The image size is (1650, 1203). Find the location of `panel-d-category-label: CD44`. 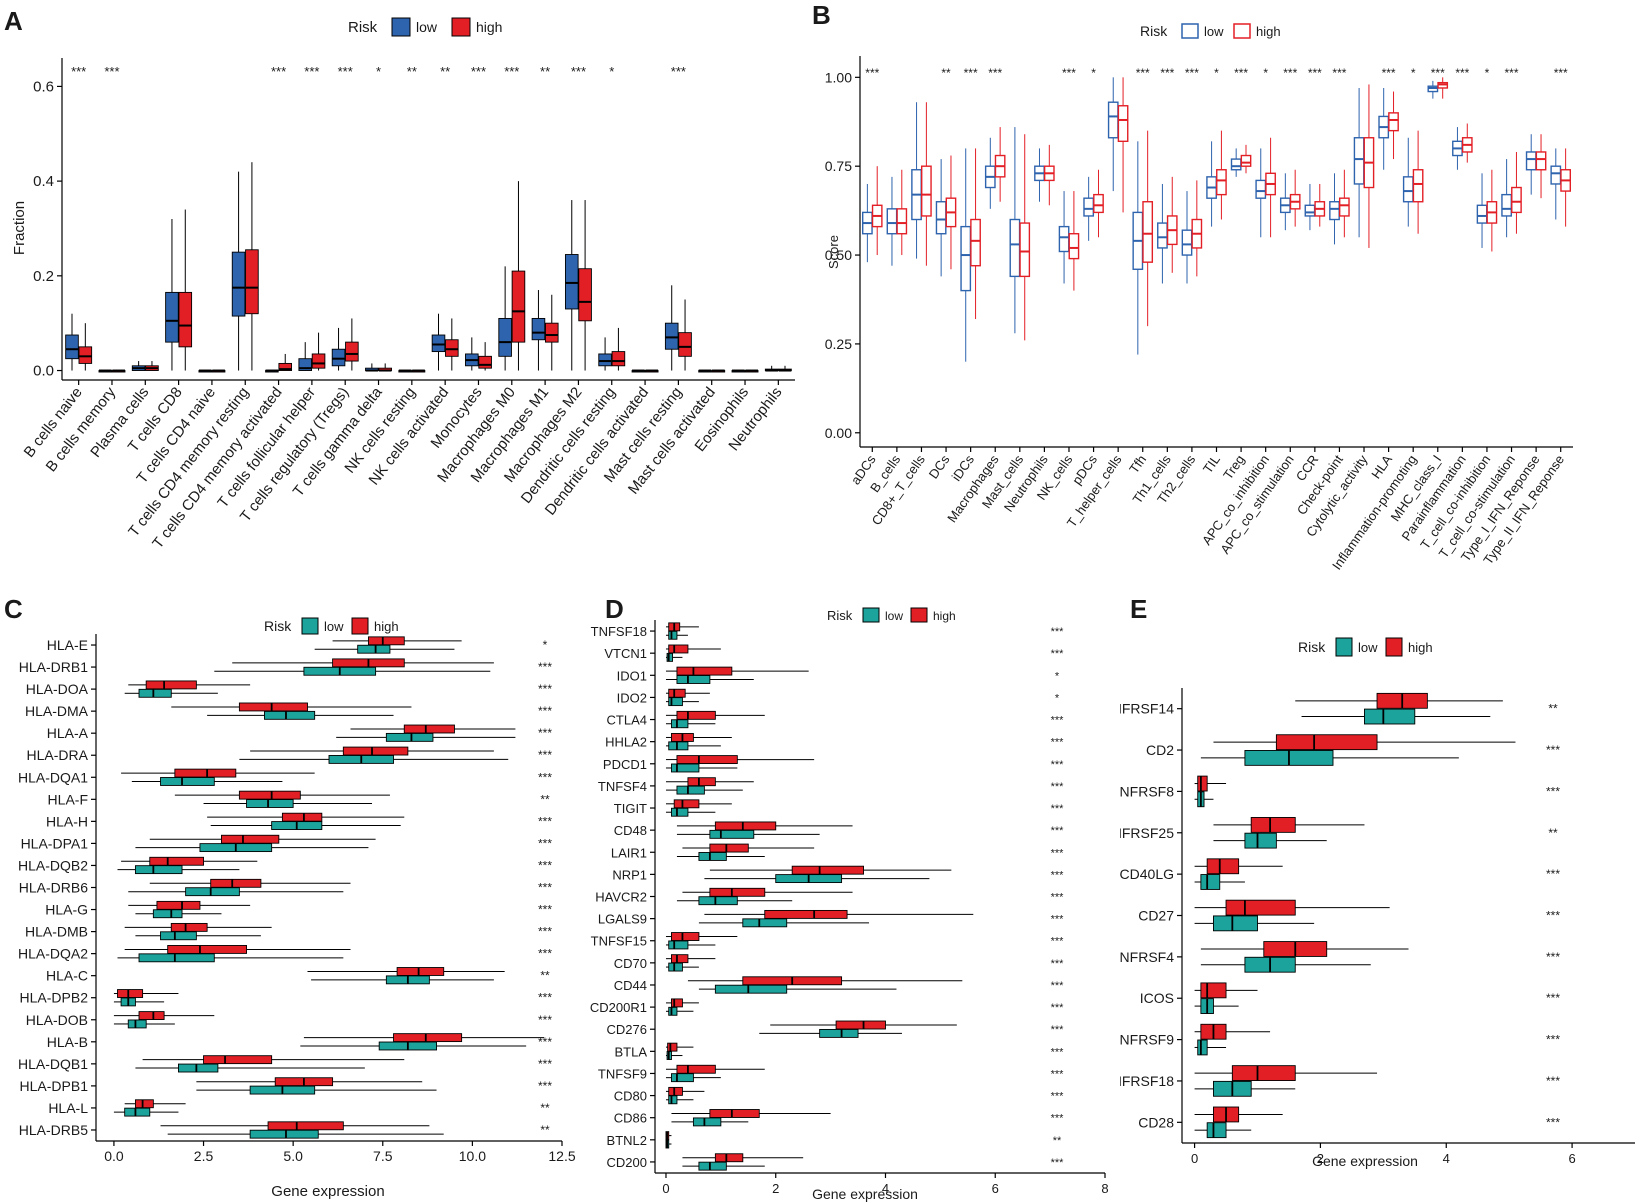

panel-d-category-label: CD44 is located at coordinates (630, 985).